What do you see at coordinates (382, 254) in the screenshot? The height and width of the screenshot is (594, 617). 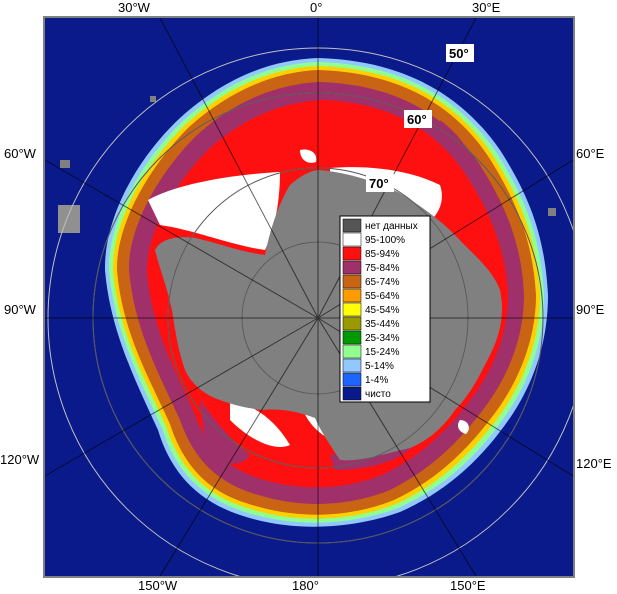 I see `legend-label: 85-94%` at bounding box center [382, 254].